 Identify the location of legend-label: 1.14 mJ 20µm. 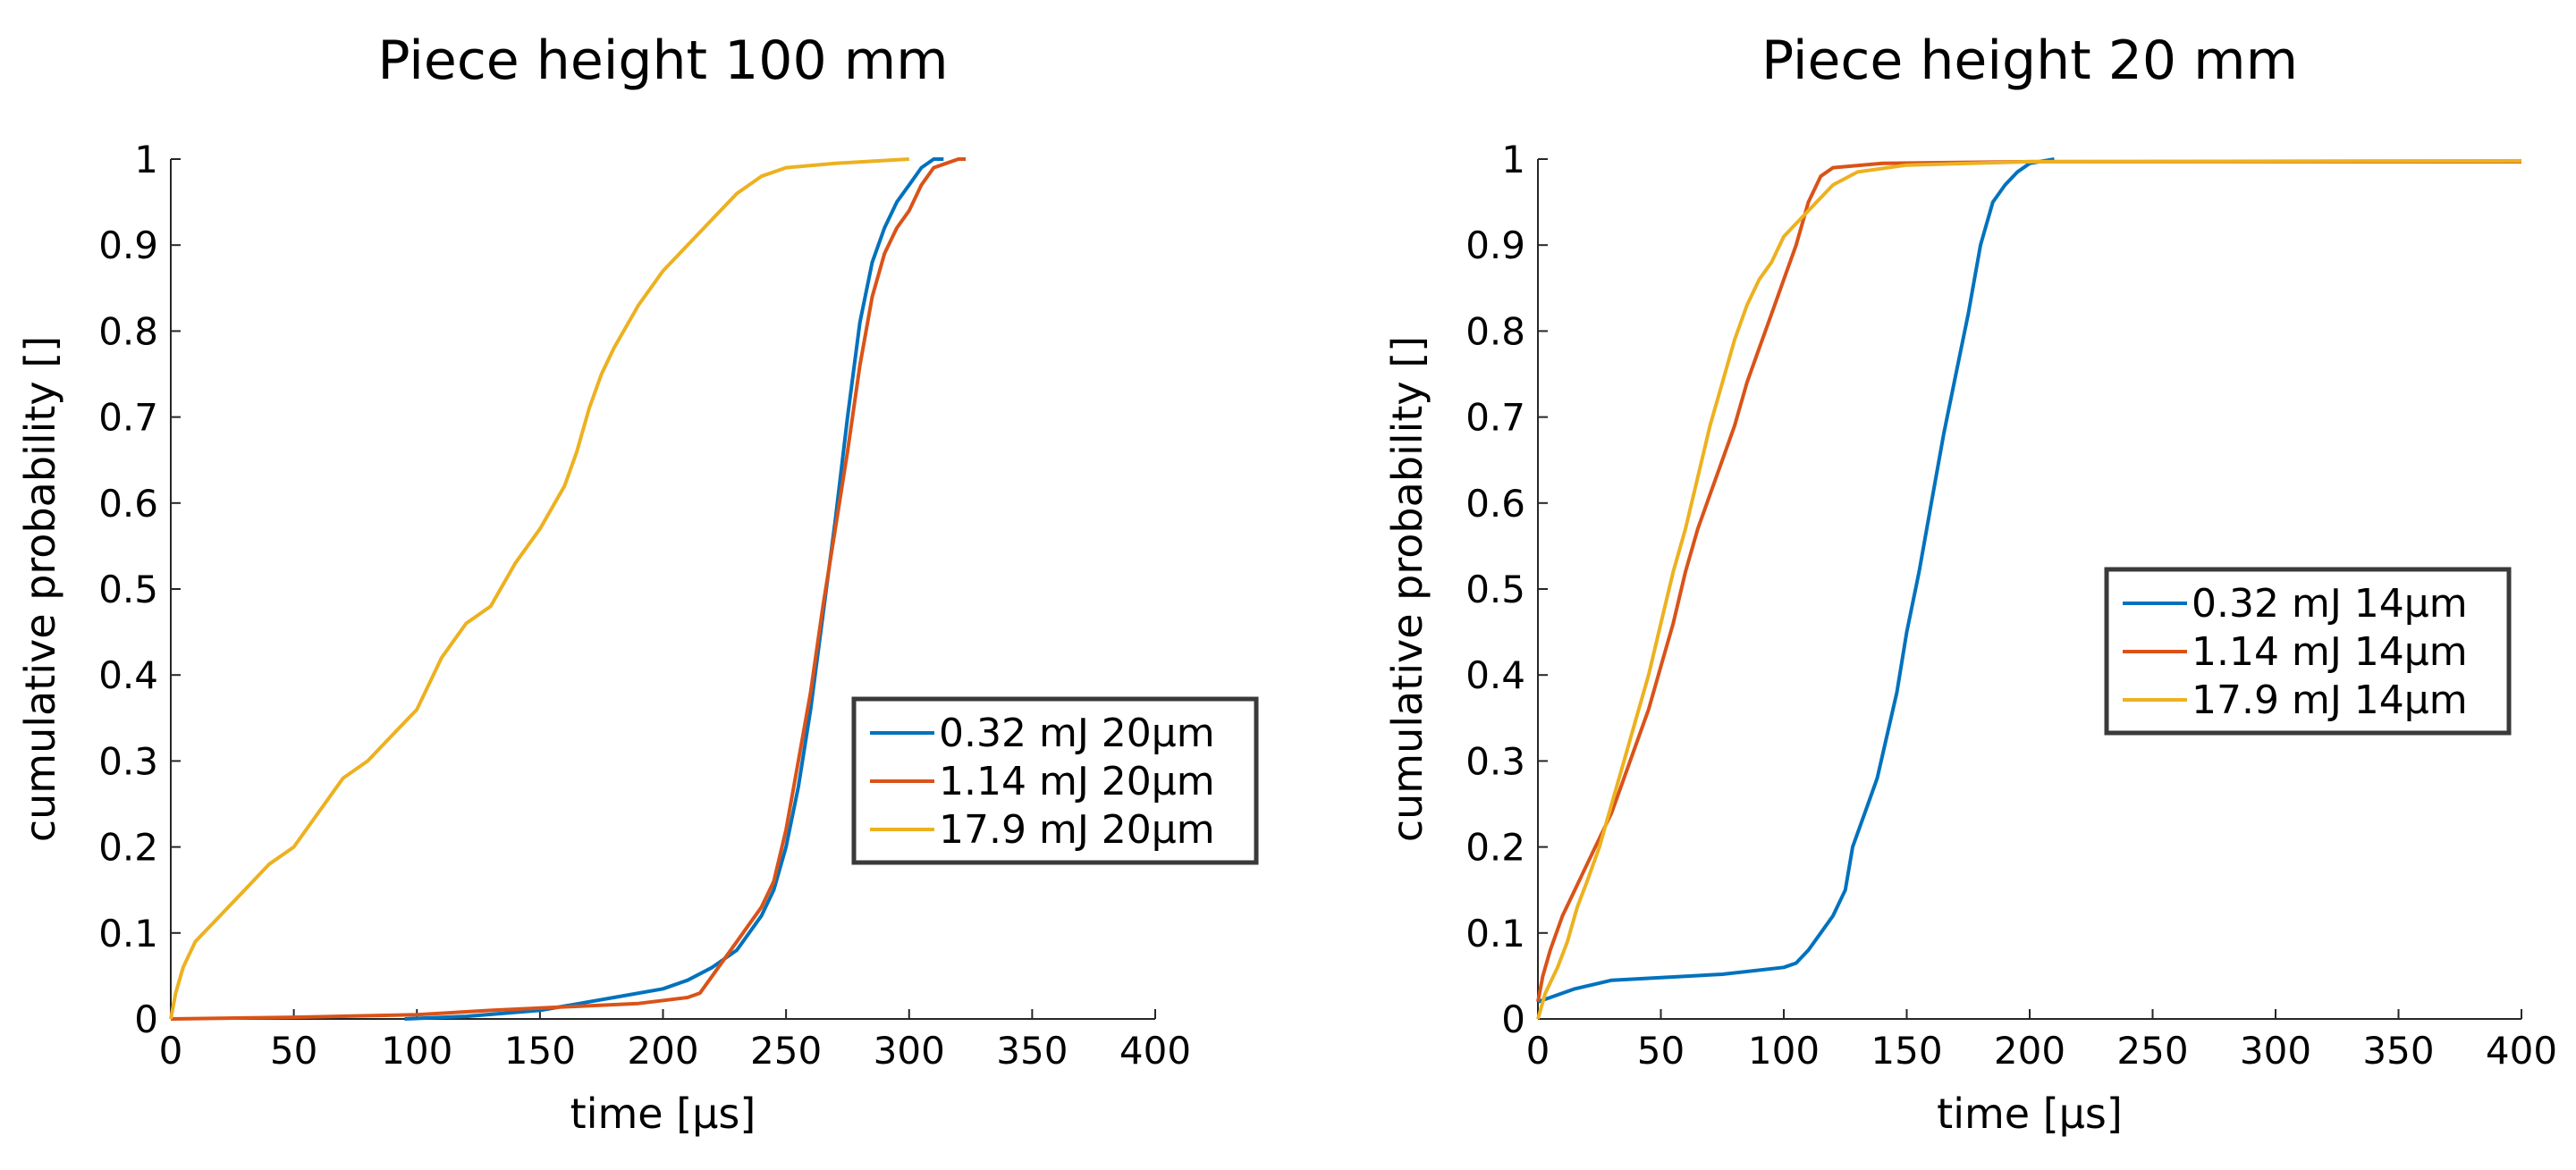
(1077, 781).